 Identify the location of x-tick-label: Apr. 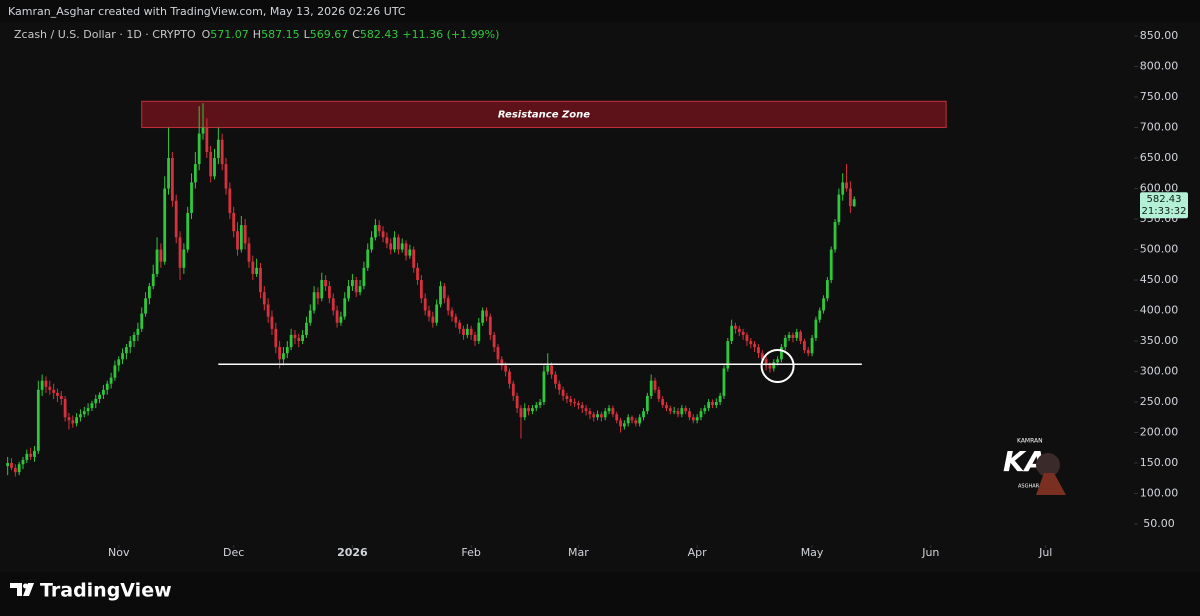
(698, 552).